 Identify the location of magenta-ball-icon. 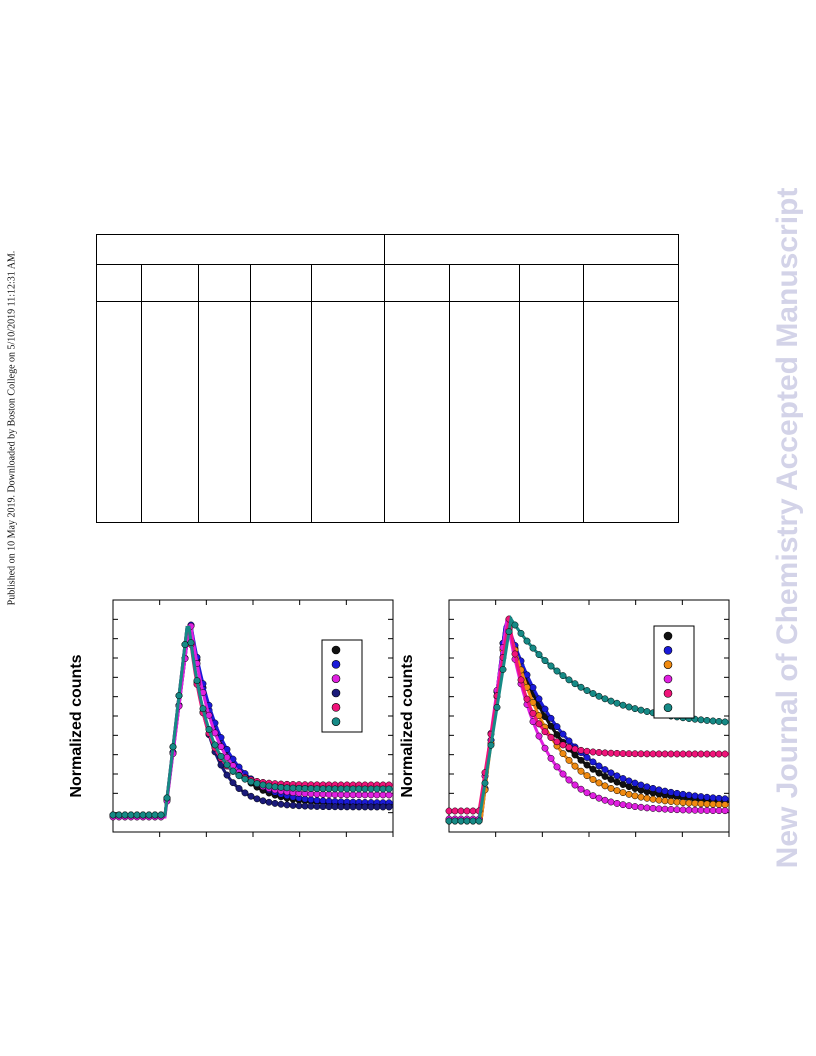
(336, 678).